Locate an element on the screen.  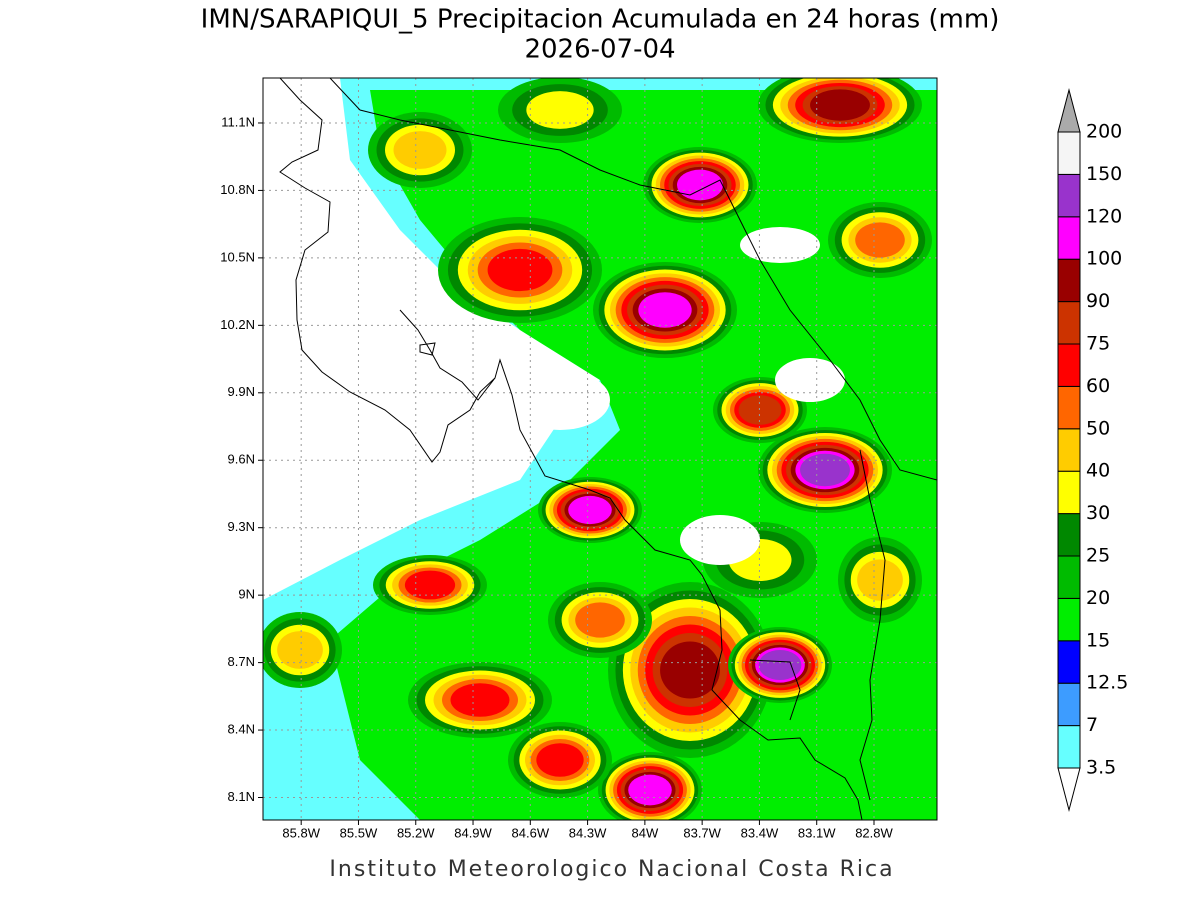
border is located at coordinates (872, 625).